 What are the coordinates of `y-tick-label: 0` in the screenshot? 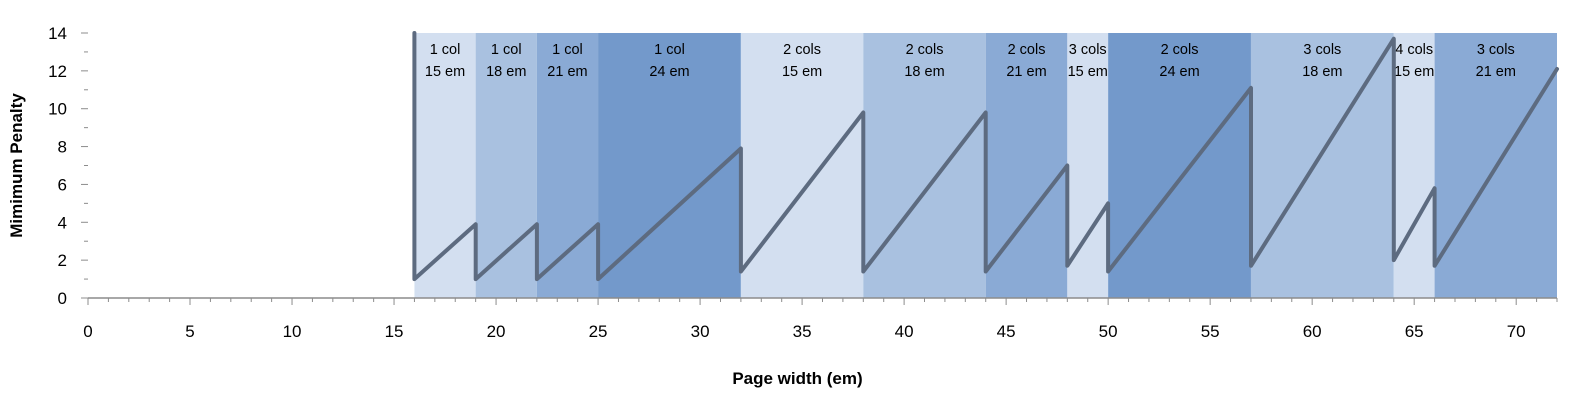 It's located at (62, 298).